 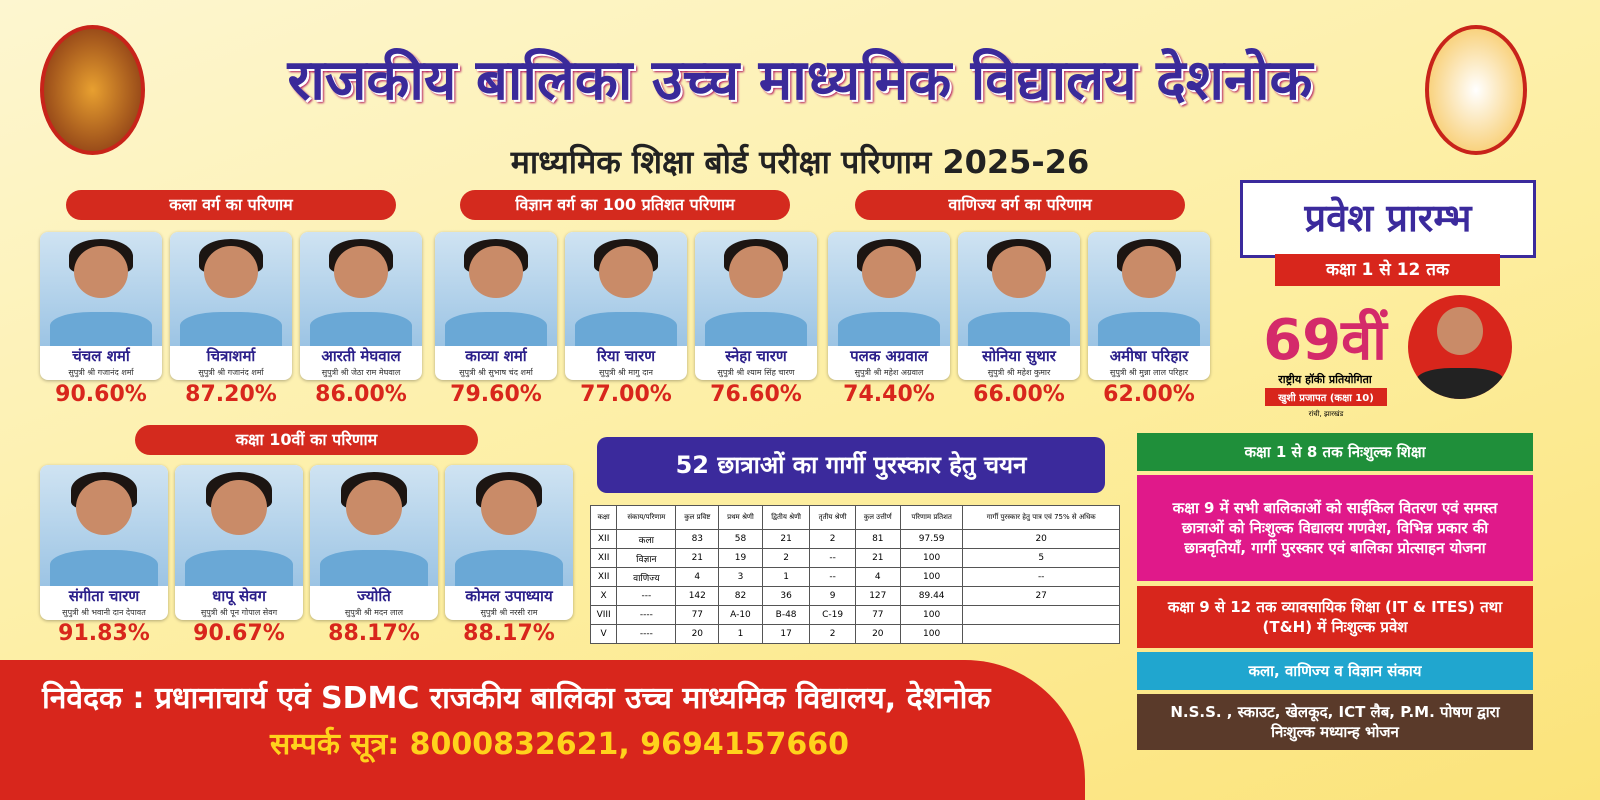 What do you see at coordinates (646, 577) in the screenshot?
I see `table-cell: वाणिज्य` at bounding box center [646, 577].